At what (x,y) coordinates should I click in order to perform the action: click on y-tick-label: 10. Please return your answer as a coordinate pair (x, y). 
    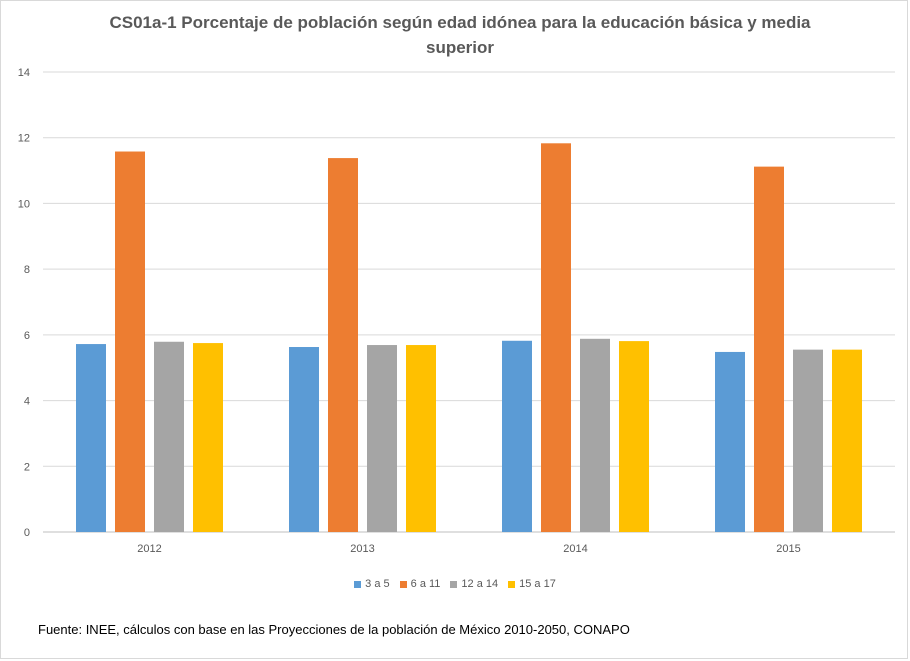
    Looking at the image, I should click on (24, 204).